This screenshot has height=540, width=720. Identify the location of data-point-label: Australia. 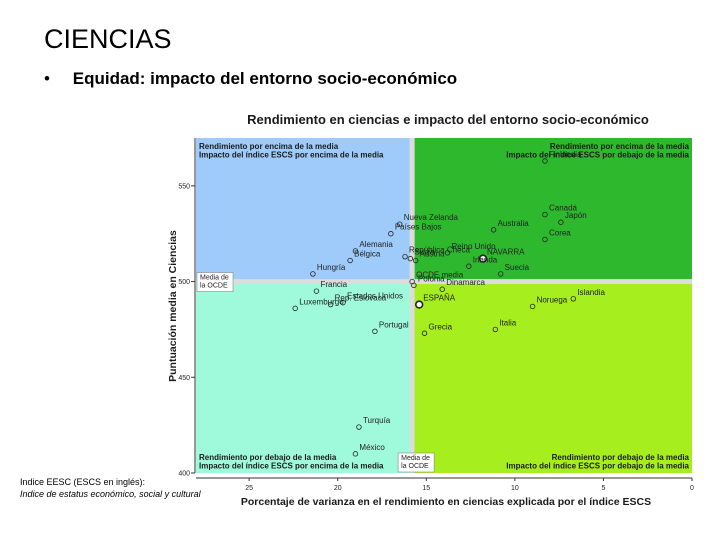
(514, 223).